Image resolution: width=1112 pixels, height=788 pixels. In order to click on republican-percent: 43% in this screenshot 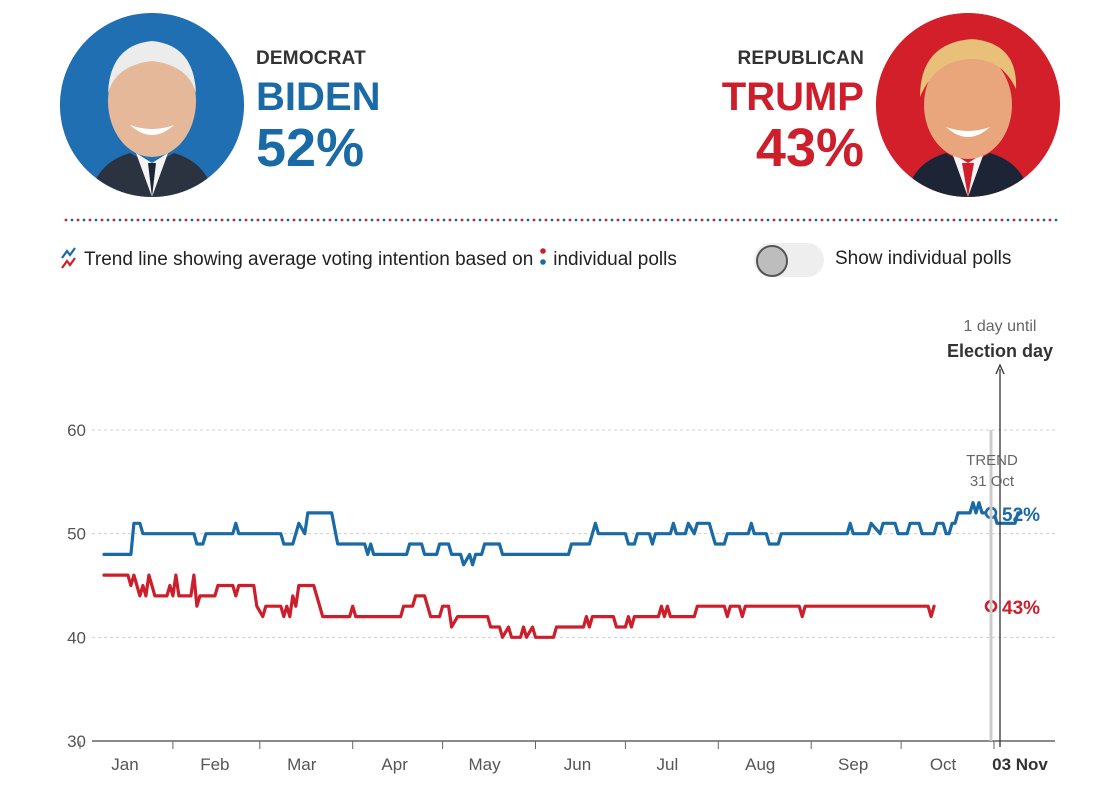, I will do `click(809, 148)`.